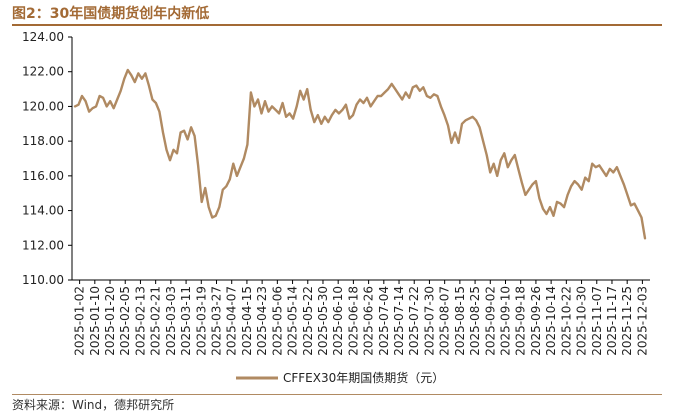  What do you see at coordinates (521, 321) in the screenshot?
I see `x-tick-label: 2025-09-18` at bounding box center [521, 321].